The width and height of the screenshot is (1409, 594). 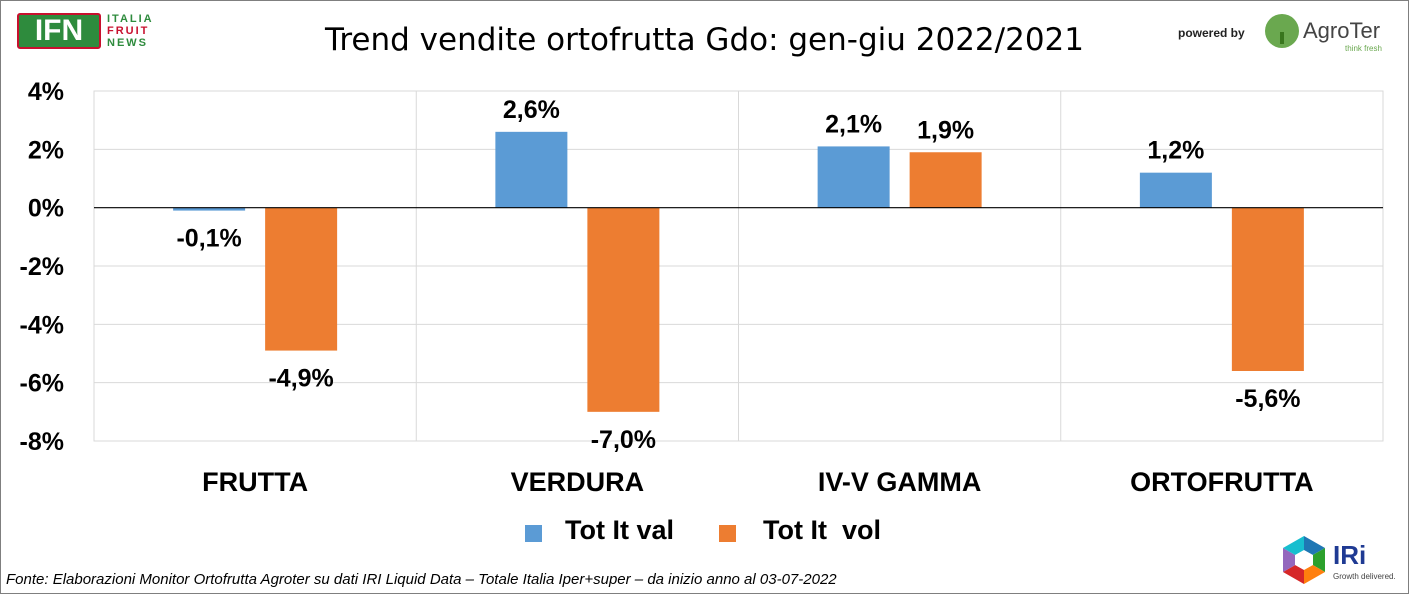 I want to click on category-label: FRUTTA, so click(x=255, y=482).